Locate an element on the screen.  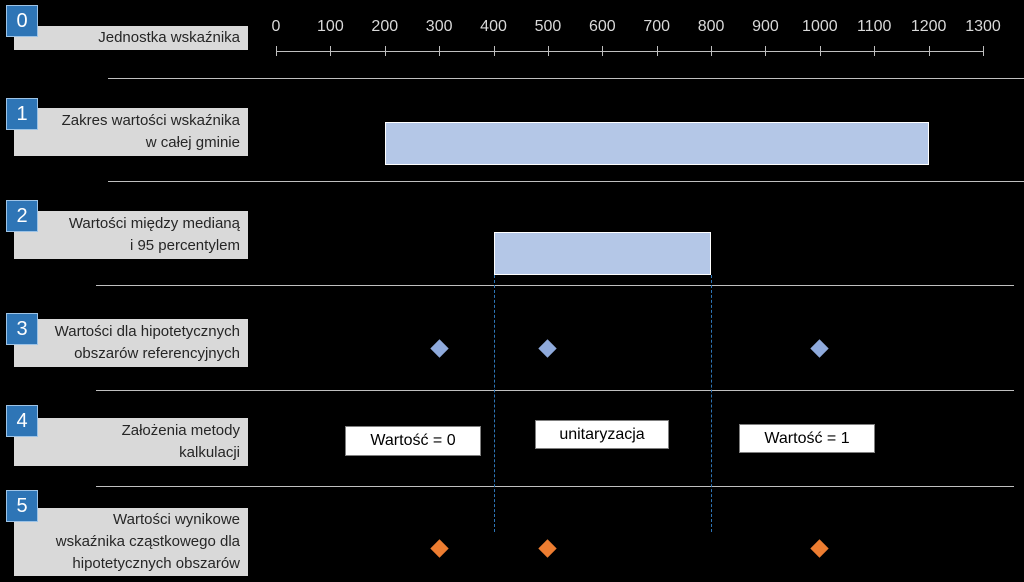
unitarization-box: unitaryzacja is located at coordinates (602, 434).